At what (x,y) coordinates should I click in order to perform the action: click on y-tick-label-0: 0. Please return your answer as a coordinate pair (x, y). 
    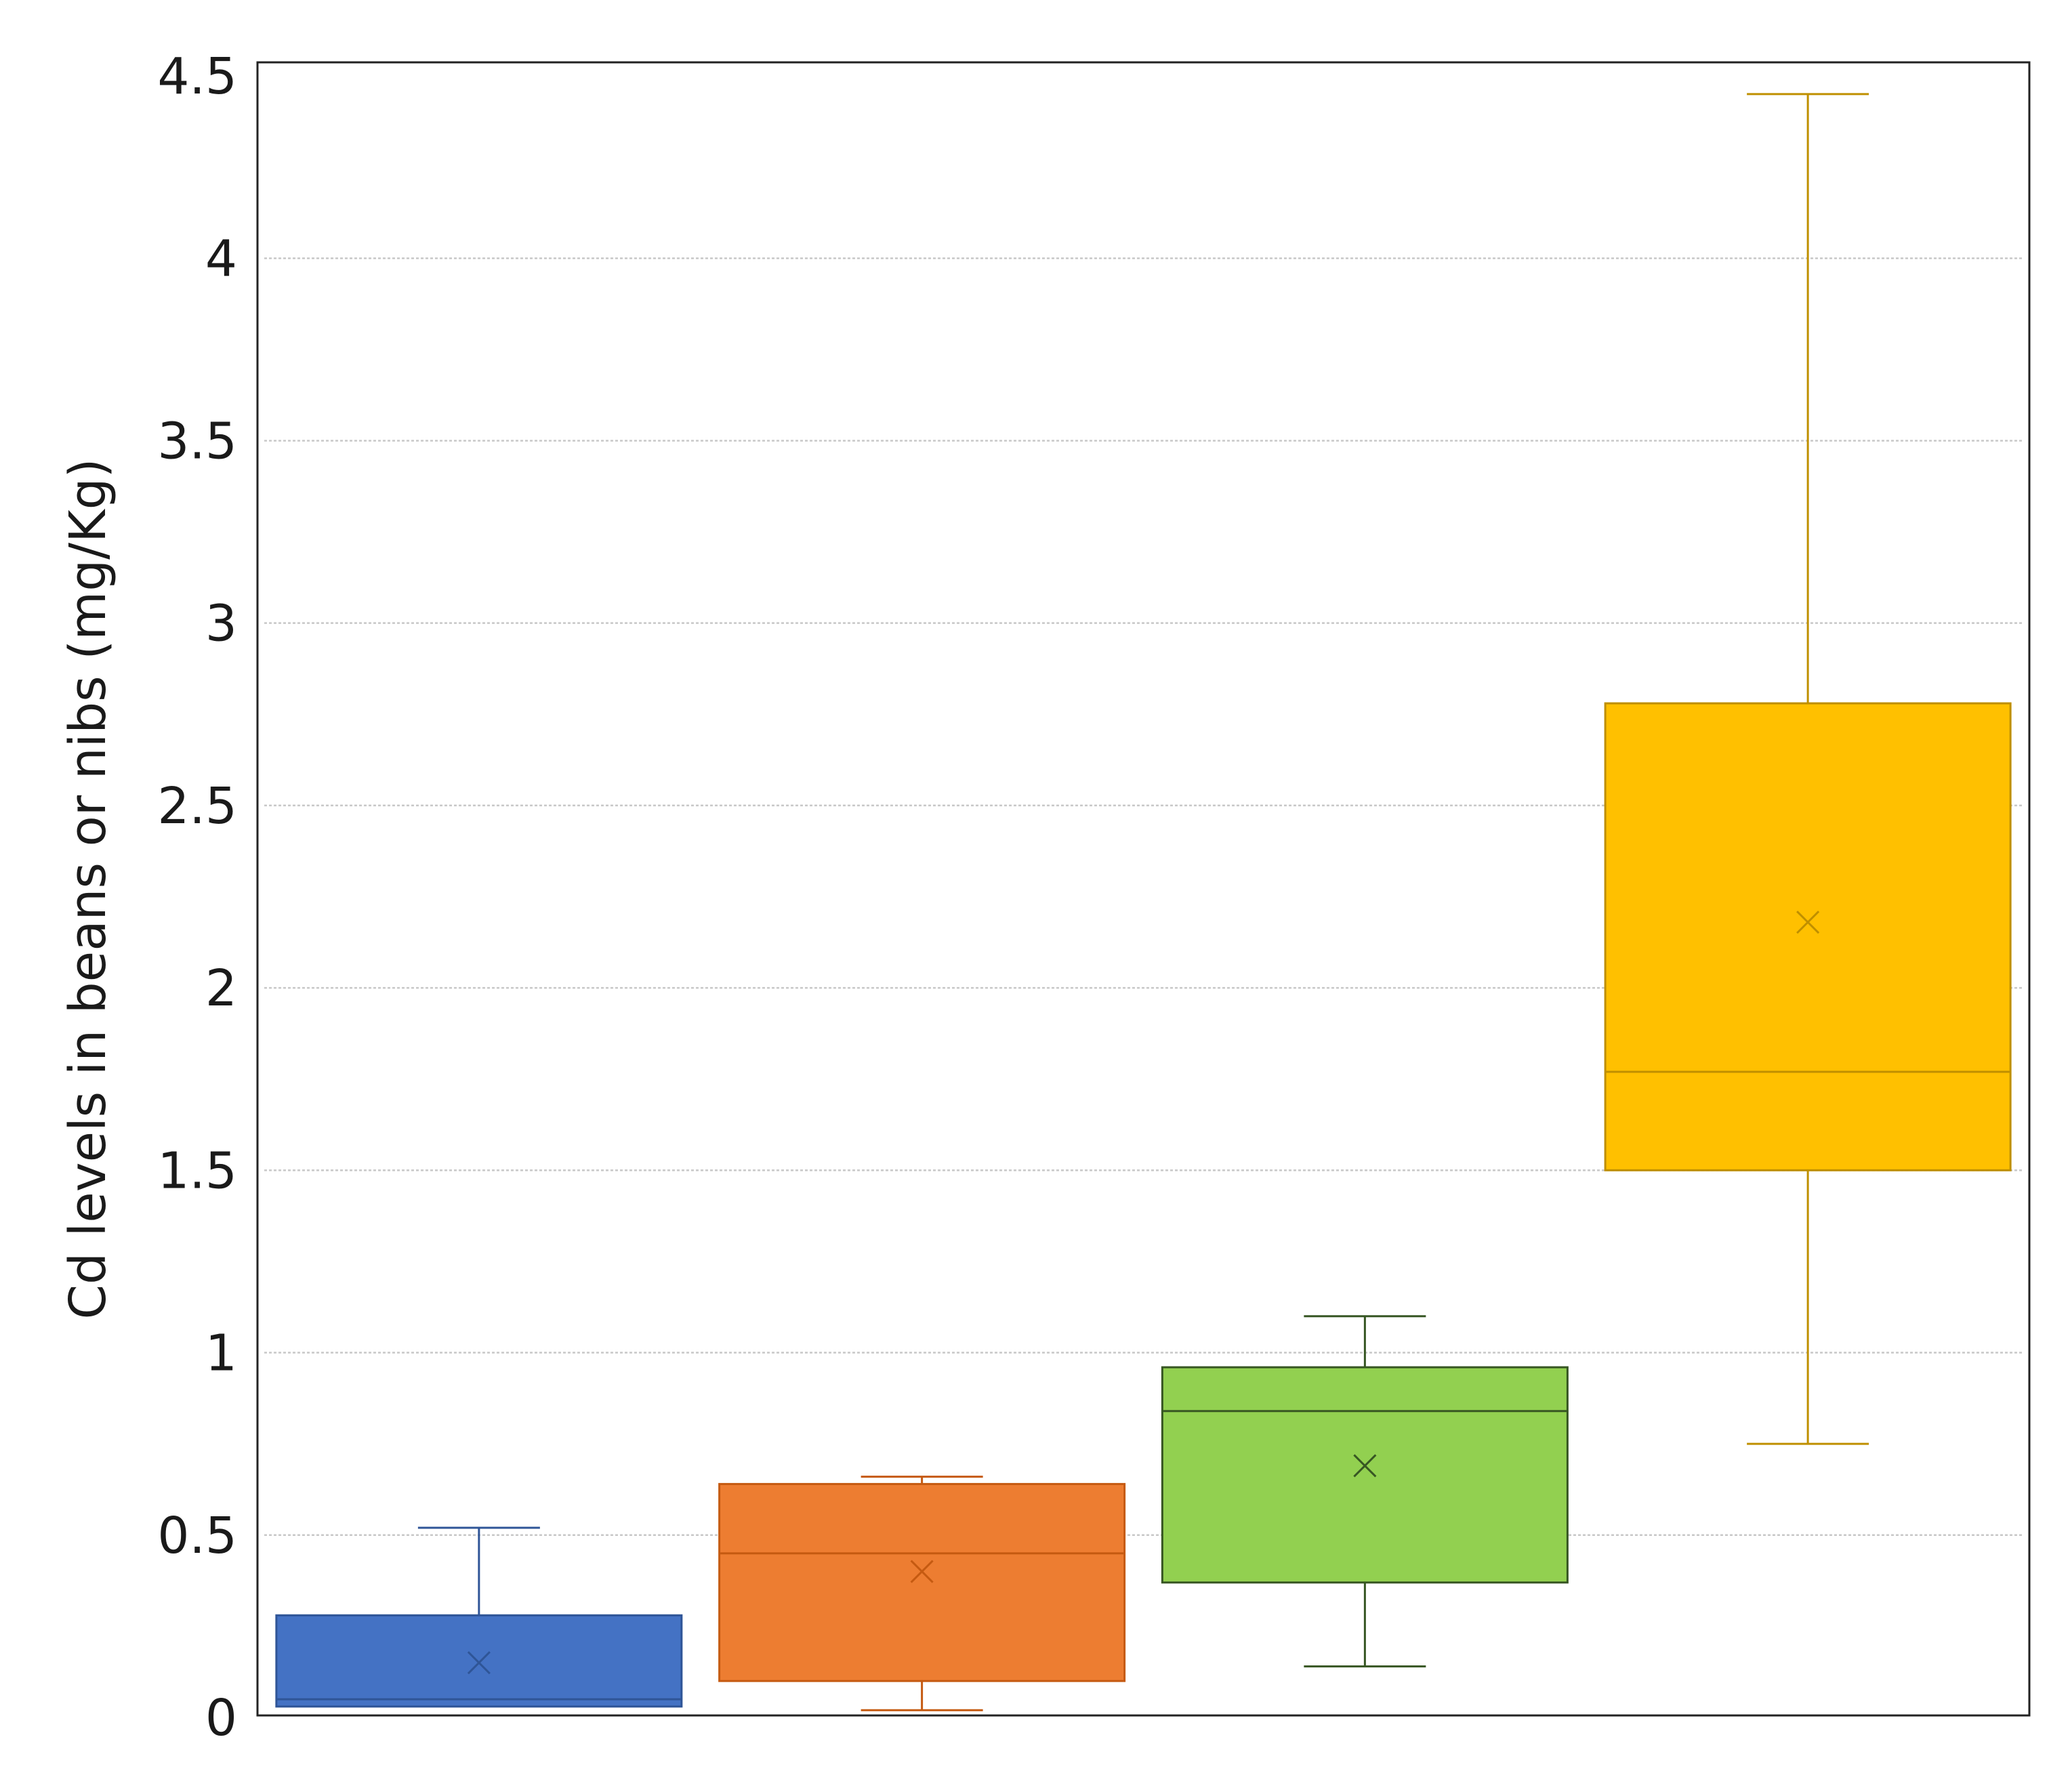
    Looking at the image, I should click on (221, 1718).